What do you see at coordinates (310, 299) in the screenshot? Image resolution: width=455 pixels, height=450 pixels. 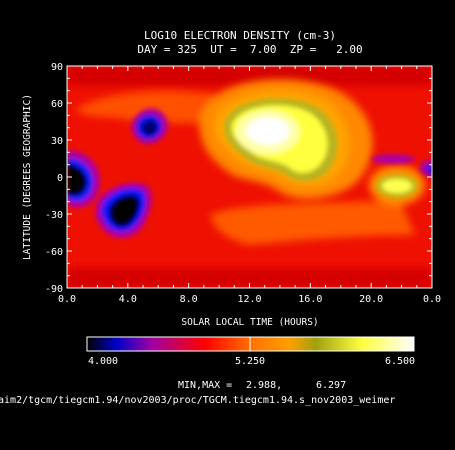 I see `x-tick-label: 16.0` at bounding box center [310, 299].